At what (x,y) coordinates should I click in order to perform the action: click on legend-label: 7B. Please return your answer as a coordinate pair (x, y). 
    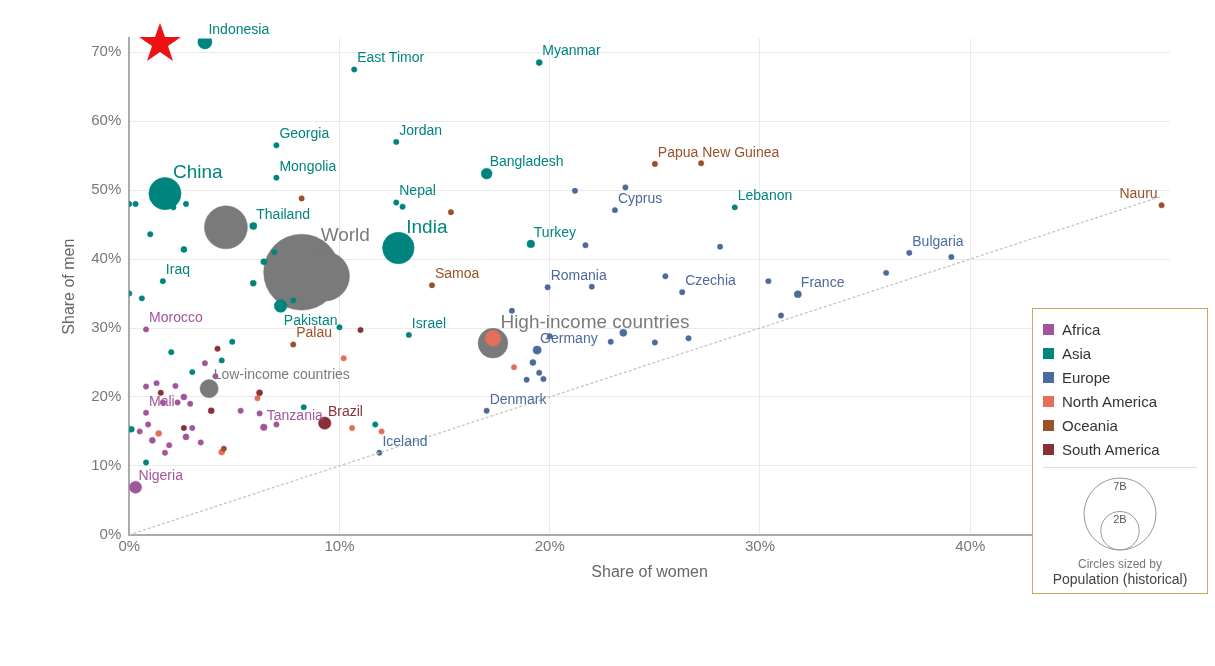
    Looking at the image, I should click on (1120, 486).